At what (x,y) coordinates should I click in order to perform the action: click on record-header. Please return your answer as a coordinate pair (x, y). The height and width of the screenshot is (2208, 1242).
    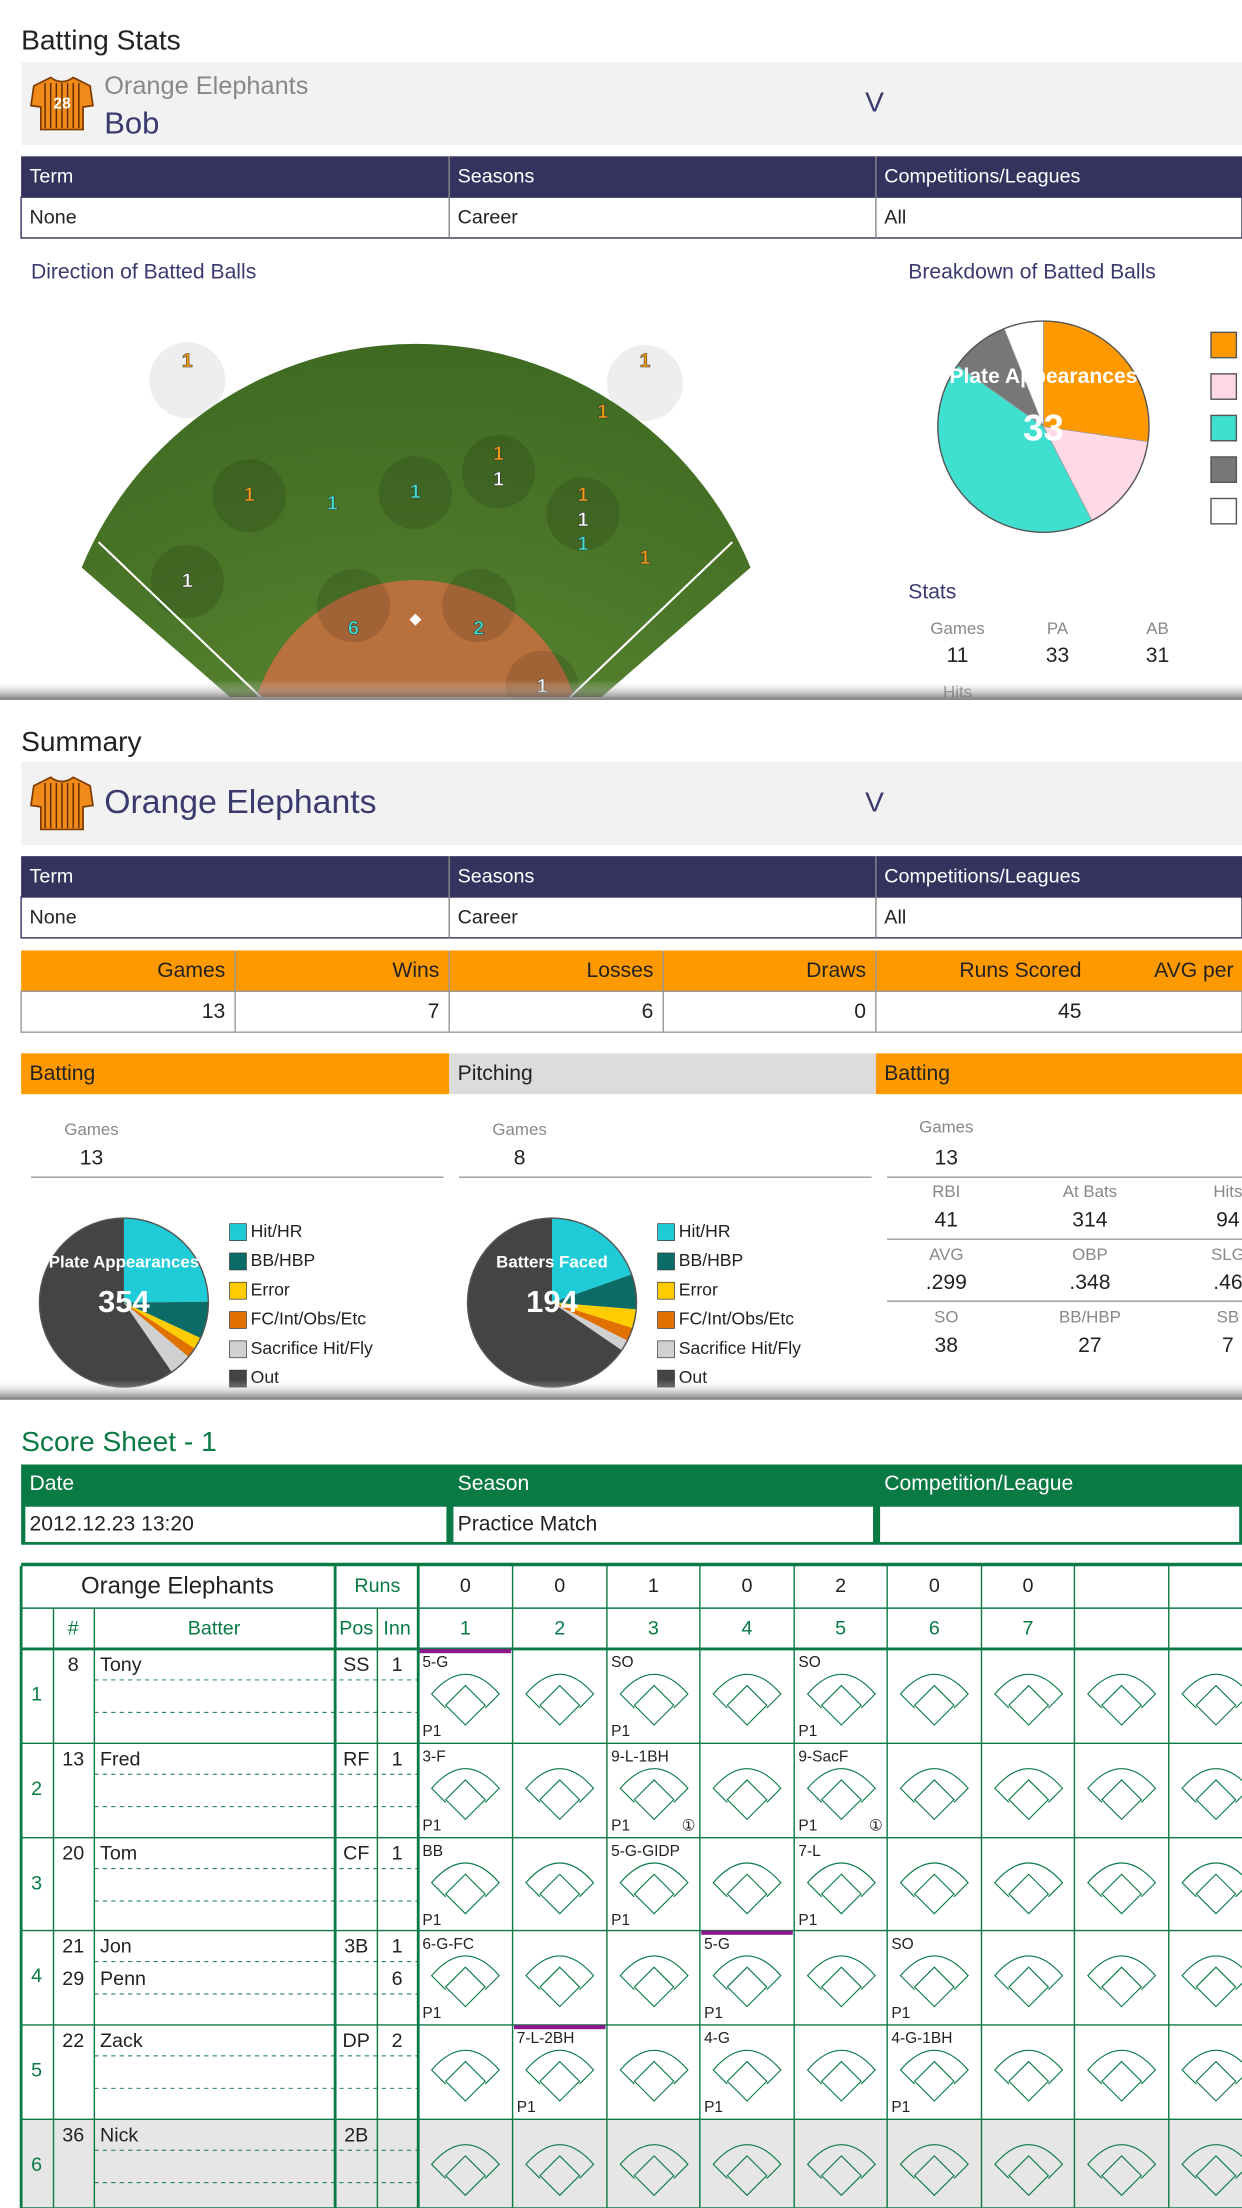
    Looking at the image, I should click on (631, 971).